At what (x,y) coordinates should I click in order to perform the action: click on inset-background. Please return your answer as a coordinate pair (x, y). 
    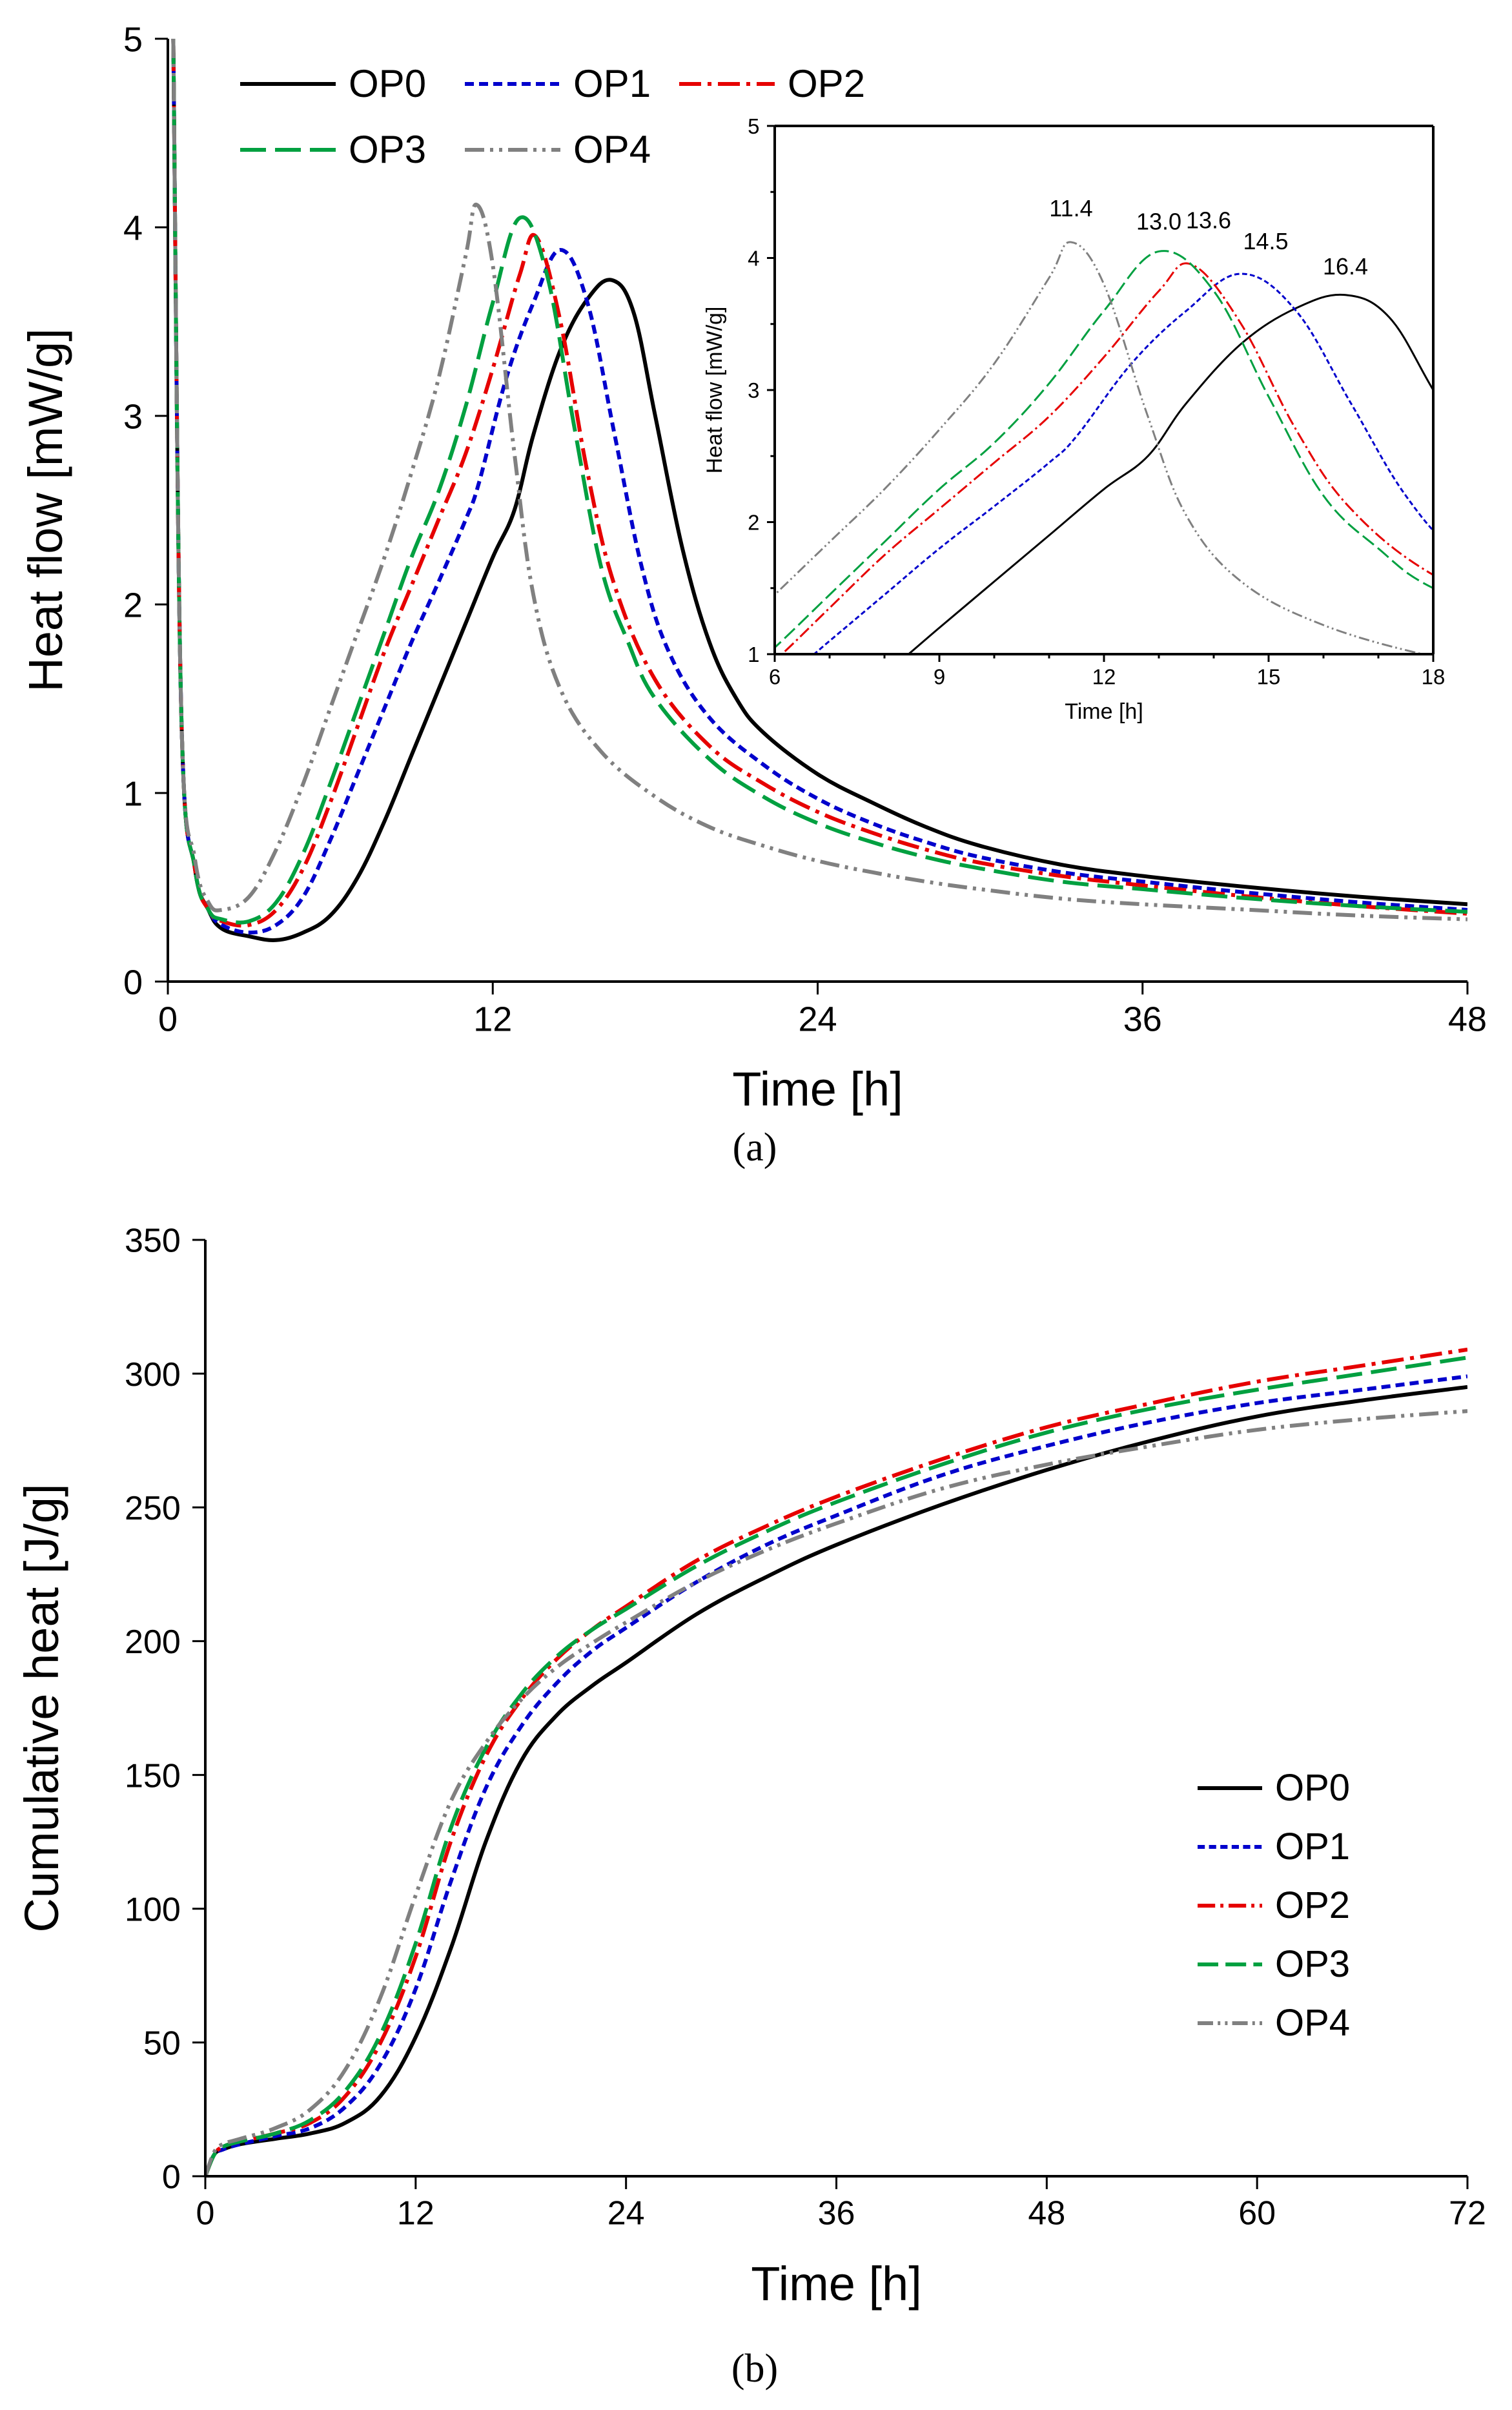
    Looking at the image, I should click on (1104, 390).